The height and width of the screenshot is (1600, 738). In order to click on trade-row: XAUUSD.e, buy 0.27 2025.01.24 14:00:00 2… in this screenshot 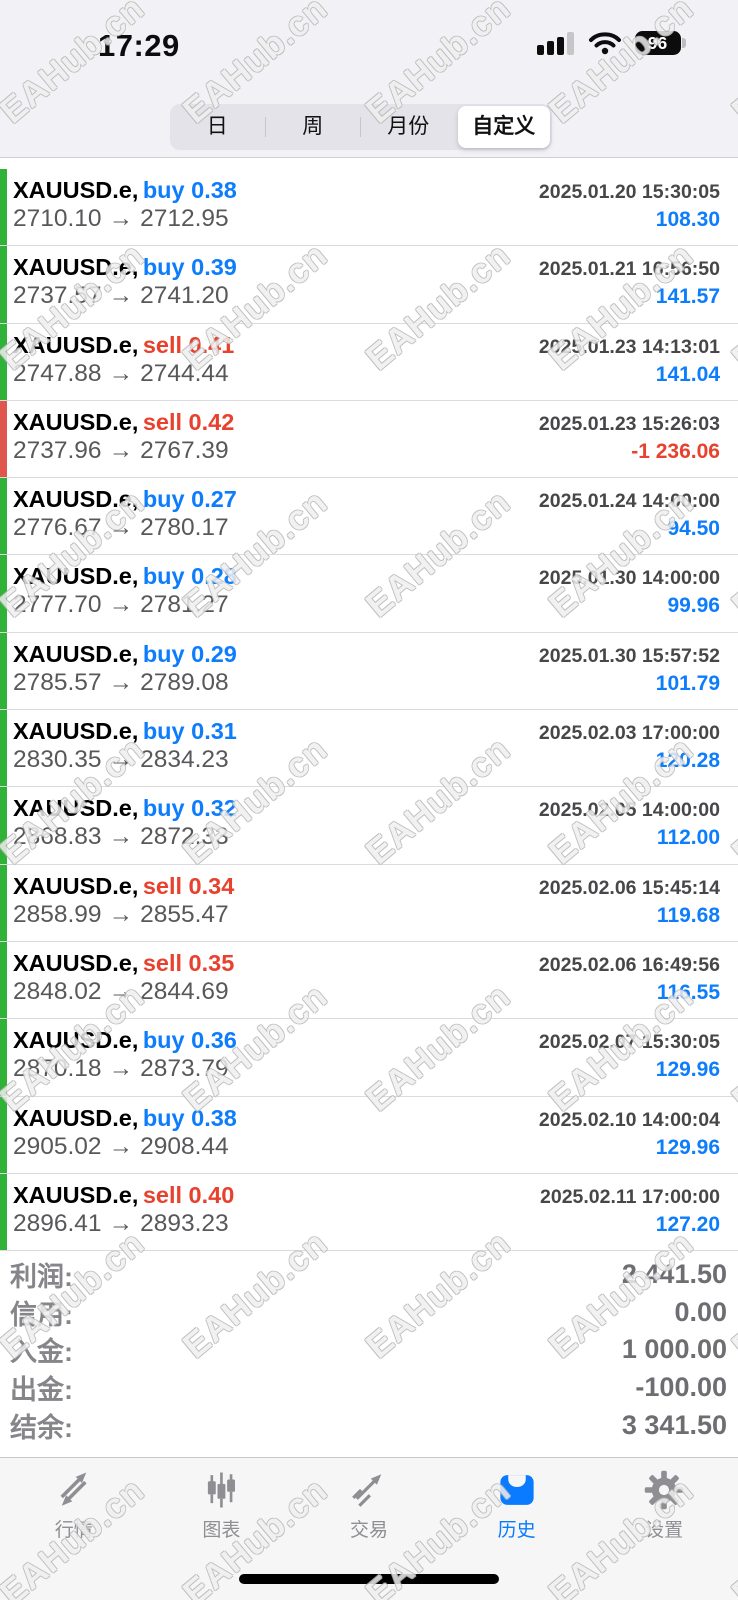, I will do `click(369, 517)`.